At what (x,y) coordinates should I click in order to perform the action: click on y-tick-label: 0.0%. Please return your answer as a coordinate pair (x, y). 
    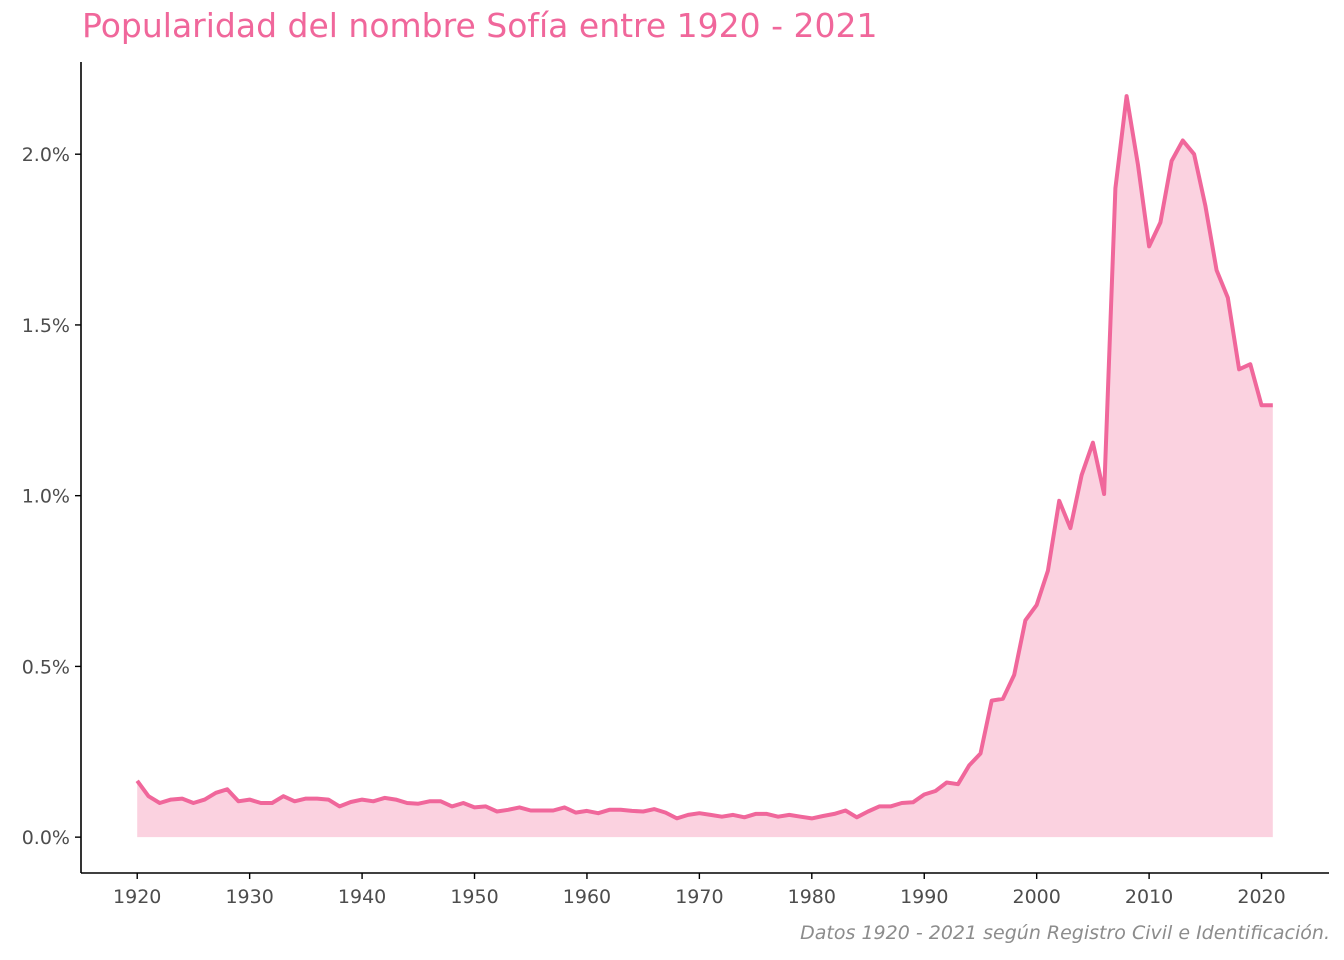
    Looking at the image, I should click on (46, 838).